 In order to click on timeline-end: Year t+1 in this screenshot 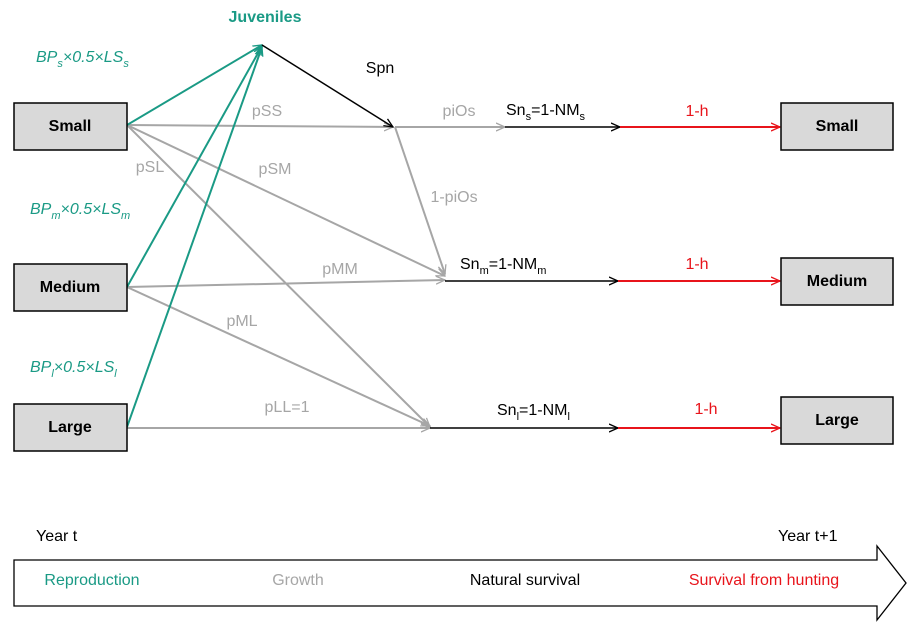, I will do `click(808, 536)`.